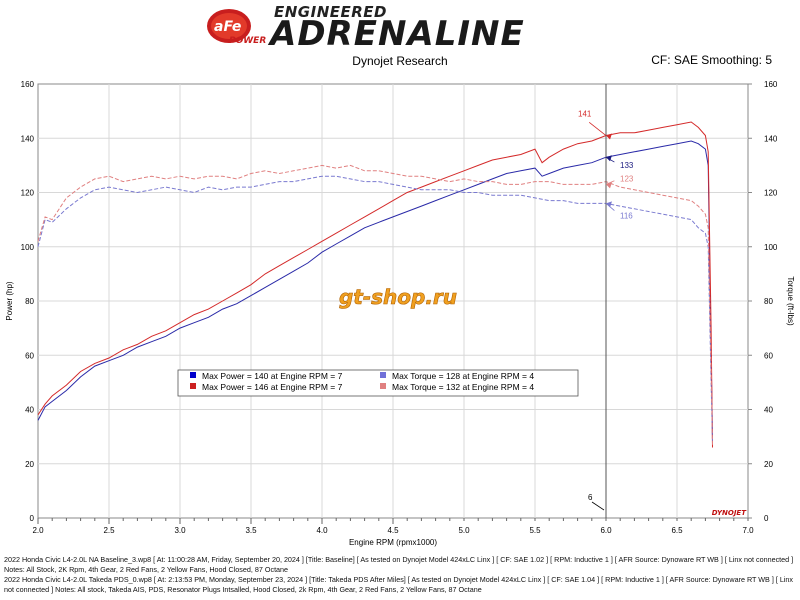 Image resolution: width=800 pixels, height=600 pixels. I want to click on y-tick-label: 100, so click(28, 247).